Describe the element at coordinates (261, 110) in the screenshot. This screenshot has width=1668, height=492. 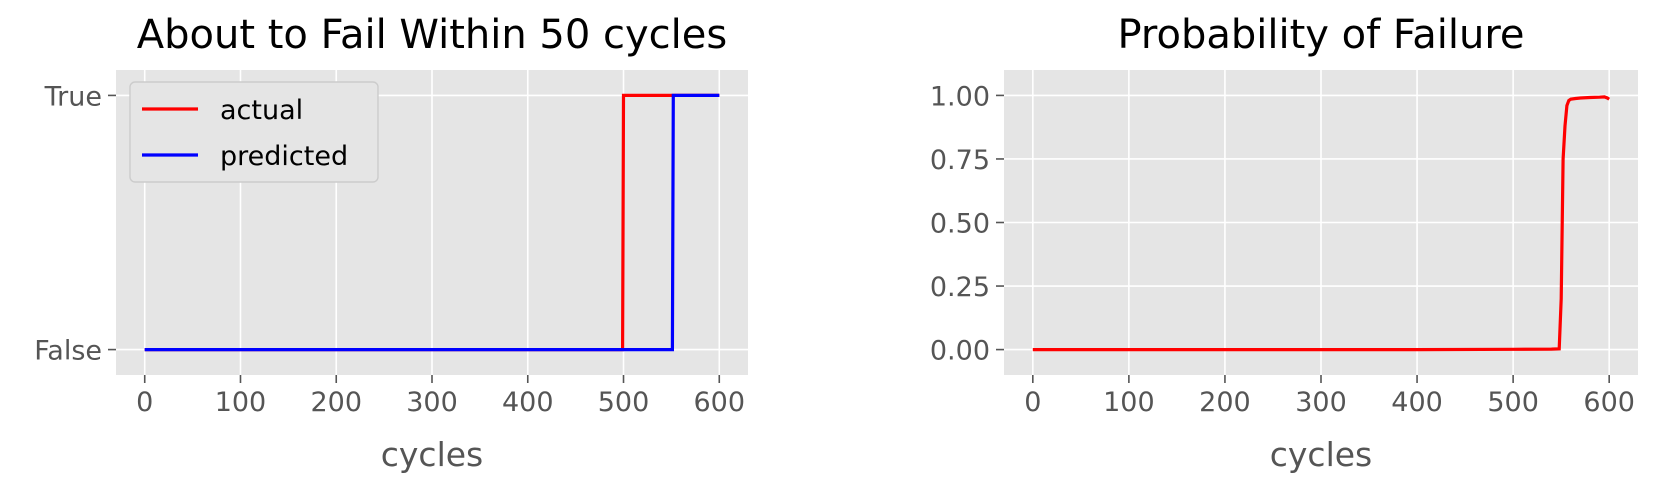
I see `legend-label-actual: actual` at that location.